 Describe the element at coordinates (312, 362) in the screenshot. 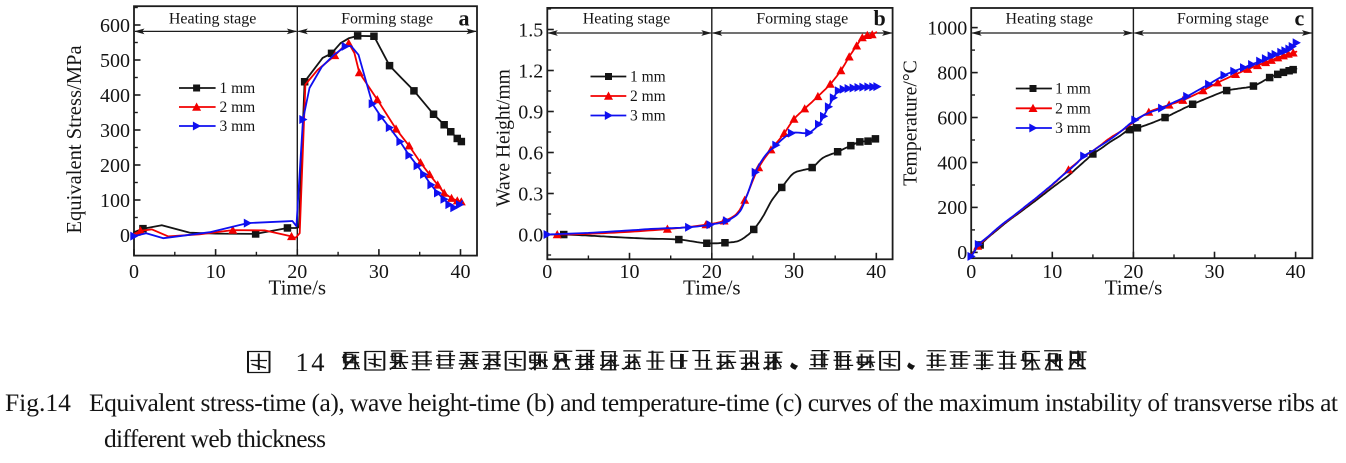

I see `svg-text: 14` at that location.